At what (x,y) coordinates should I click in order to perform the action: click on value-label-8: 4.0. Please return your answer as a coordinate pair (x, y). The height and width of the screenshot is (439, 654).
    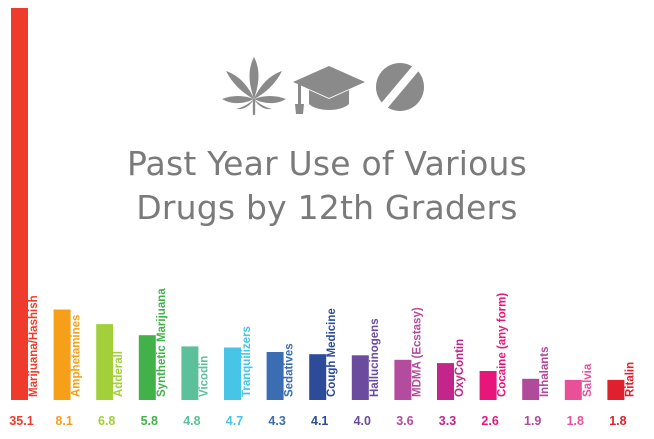
    Looking at the image, I should click on (362, 421).